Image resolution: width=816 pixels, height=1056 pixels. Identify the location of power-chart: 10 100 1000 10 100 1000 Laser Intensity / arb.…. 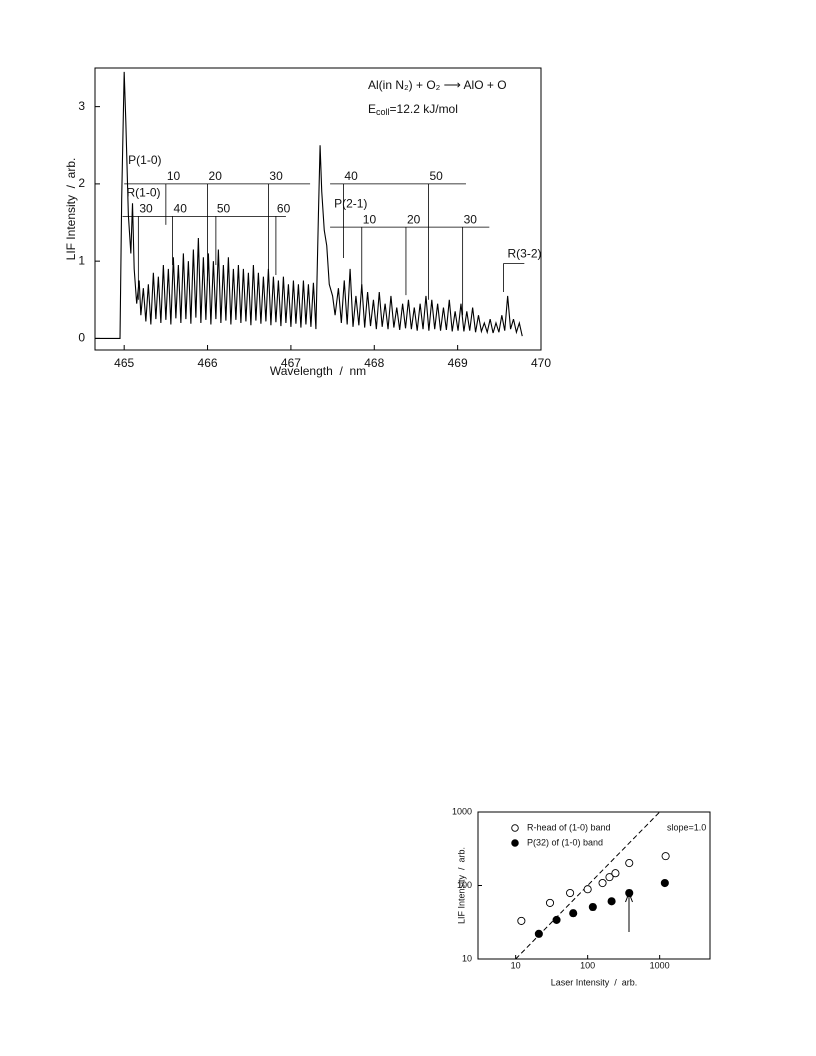
(581, 896).